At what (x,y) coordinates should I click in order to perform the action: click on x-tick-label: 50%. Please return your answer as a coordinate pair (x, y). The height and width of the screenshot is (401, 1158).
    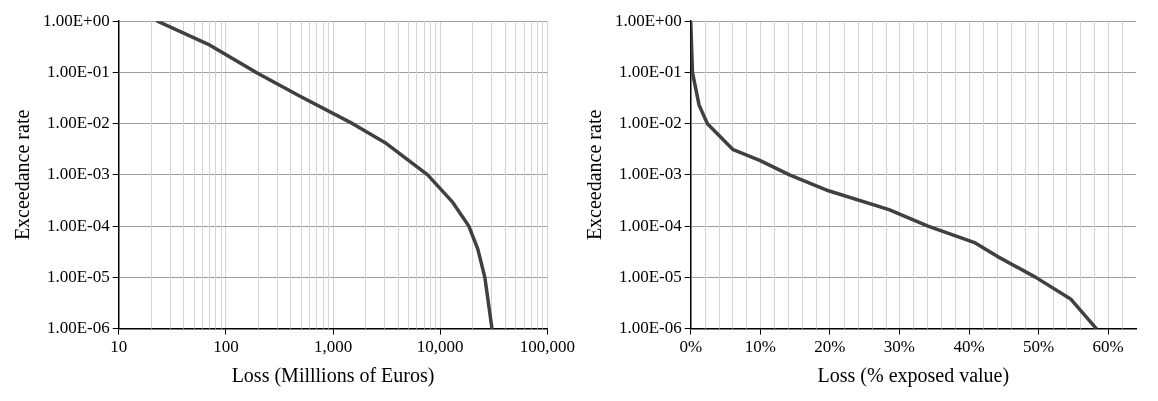
    Looking at the image, I should click on (1039, 347).